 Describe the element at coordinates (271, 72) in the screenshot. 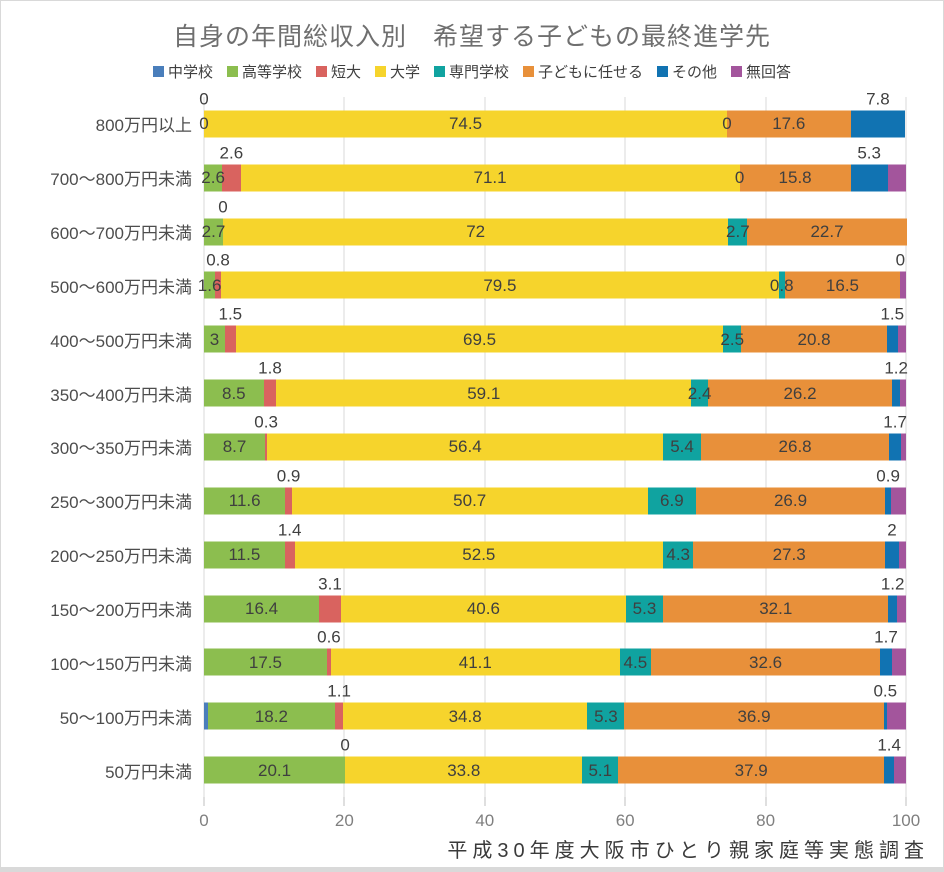

I see `legend-item-label: 高等学校` at that location.